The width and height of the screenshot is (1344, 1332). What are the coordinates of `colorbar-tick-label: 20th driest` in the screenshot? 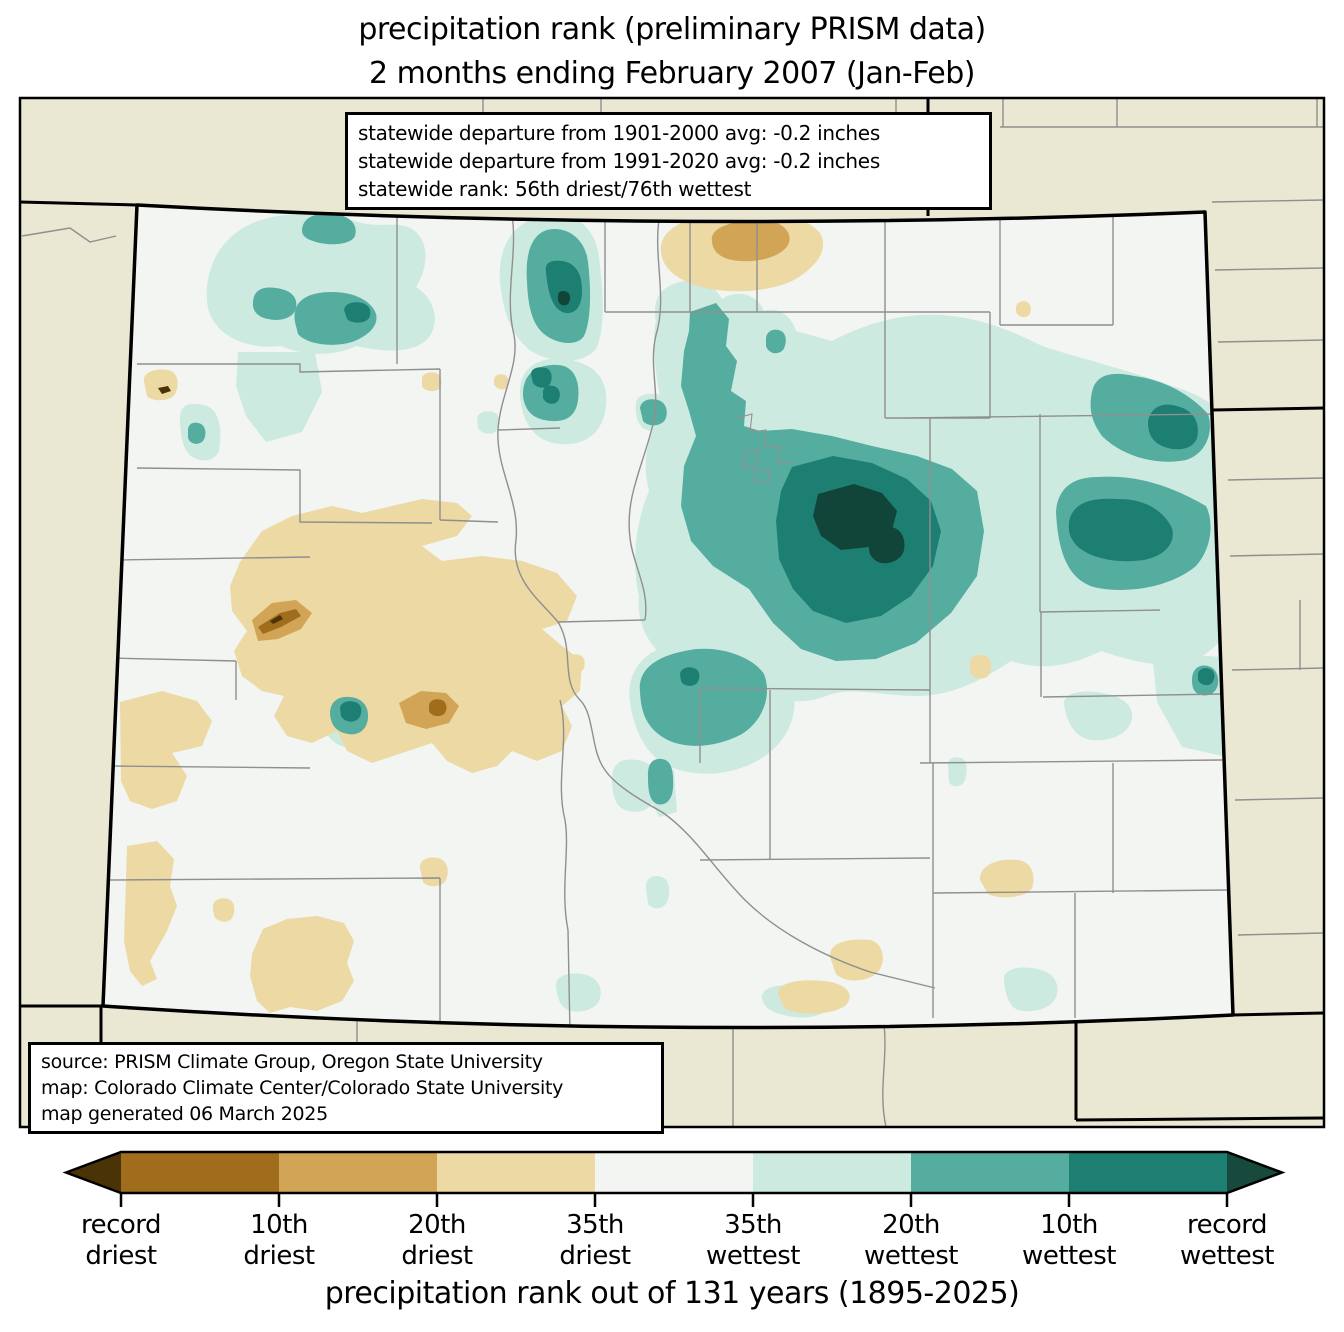 It's located at (437, 1240).